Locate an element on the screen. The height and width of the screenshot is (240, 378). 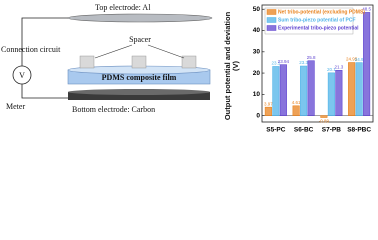
meter-circle is located at coordinates (22, 75).